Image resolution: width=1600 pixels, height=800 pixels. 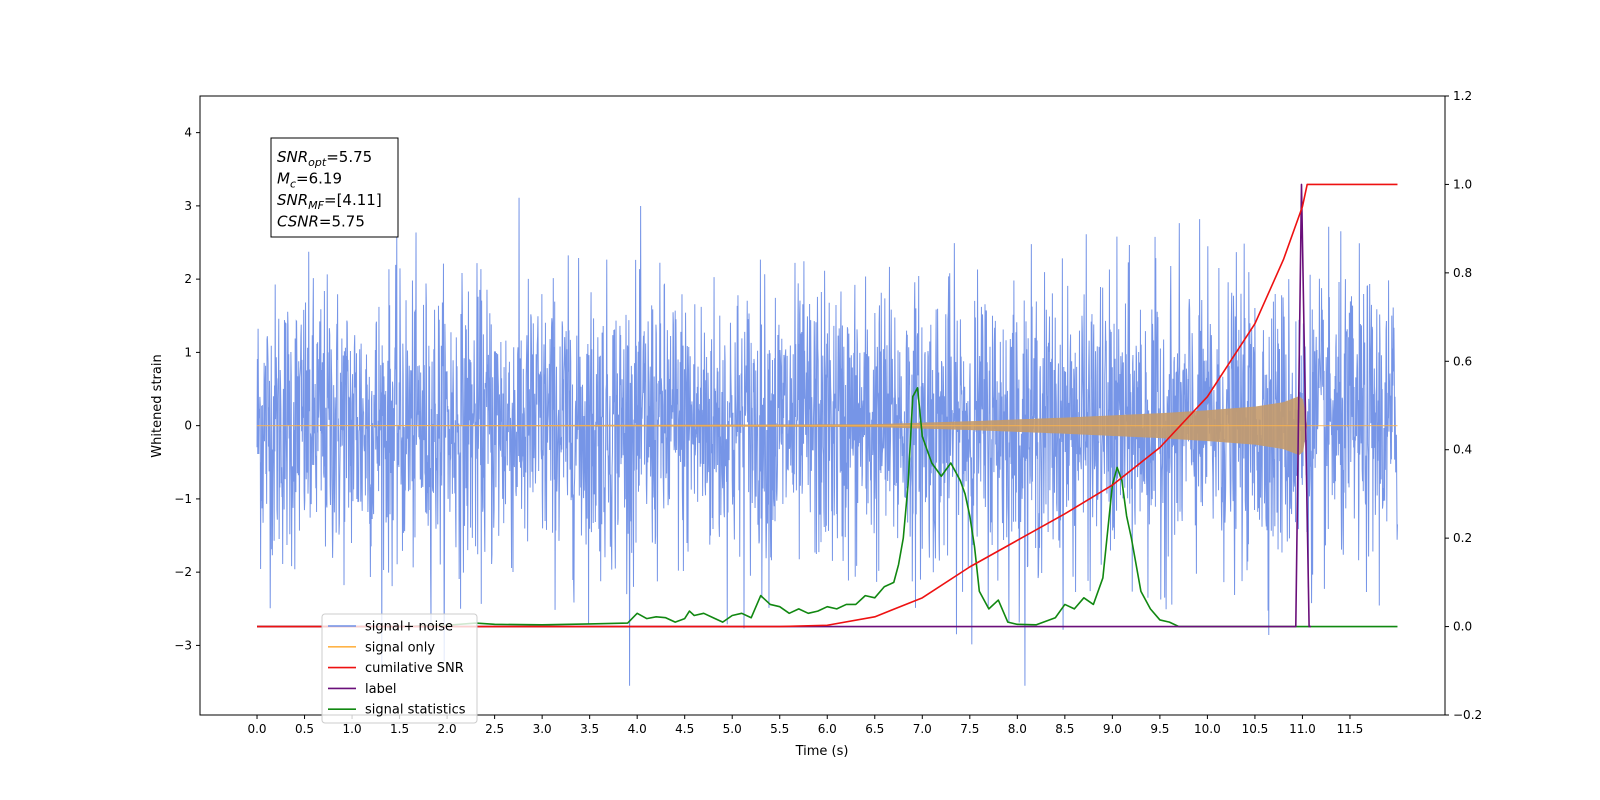 I want to click on info-line-symbol: M, so click(x=283, y=179).